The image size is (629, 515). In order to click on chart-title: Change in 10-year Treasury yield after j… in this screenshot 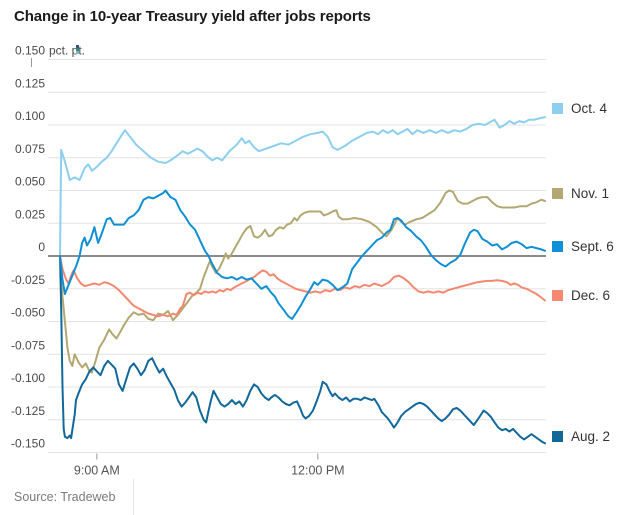, I will do `click(192, 16)`.